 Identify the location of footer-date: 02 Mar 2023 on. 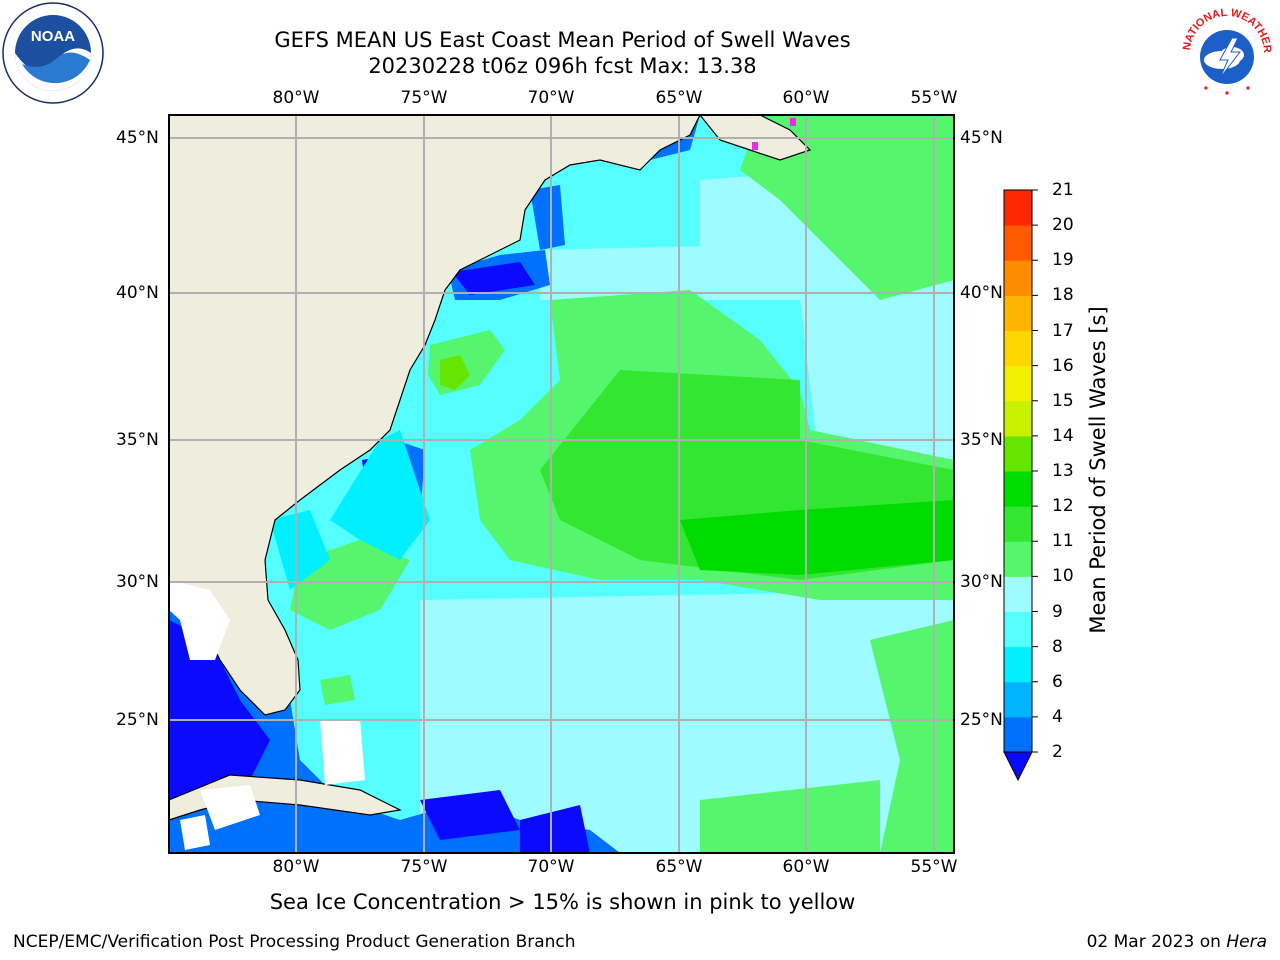
(1156, 942).